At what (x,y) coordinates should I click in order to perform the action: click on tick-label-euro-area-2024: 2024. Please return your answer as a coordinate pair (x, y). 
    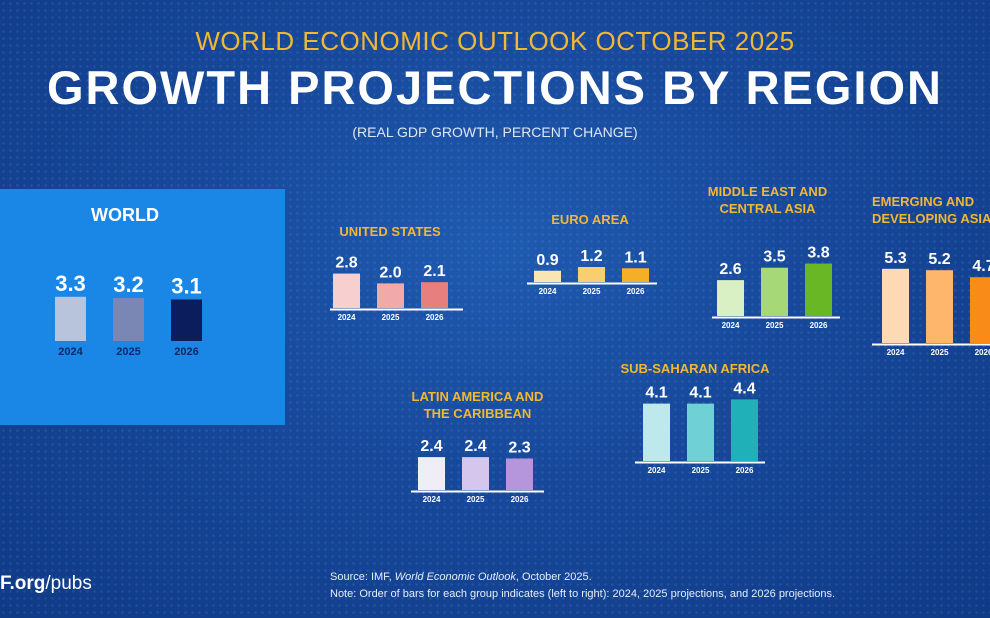
    Looking at the image, I should click on (548, 291).